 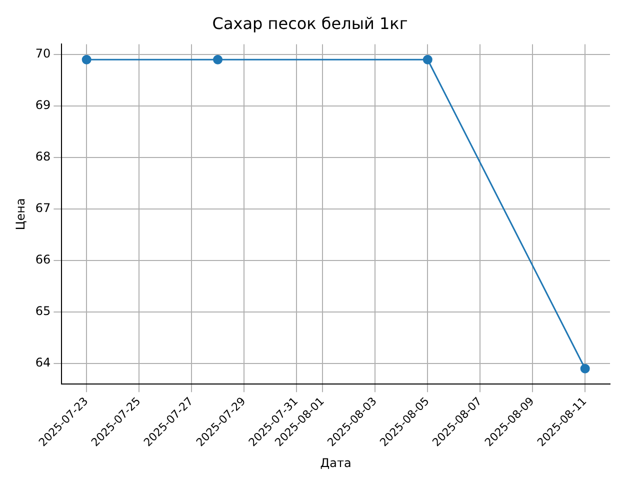 What do you see at coordinates (310, 23) in the screenshot?
I see `chart-title: Сахар песок белый 1кг` at bounding box center [310, 23].